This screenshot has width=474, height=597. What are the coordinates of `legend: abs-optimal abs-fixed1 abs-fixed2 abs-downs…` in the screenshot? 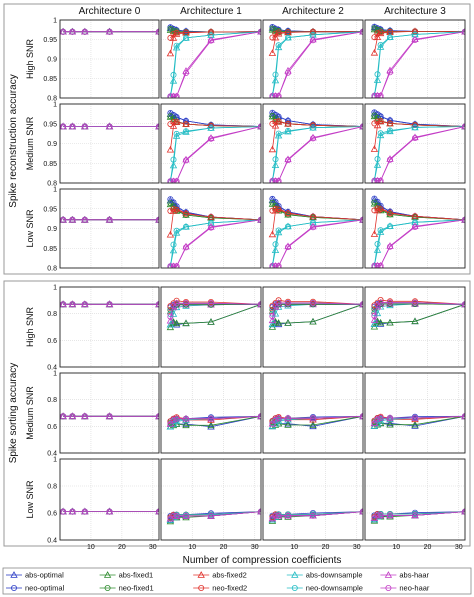 It's located at (237, 581).